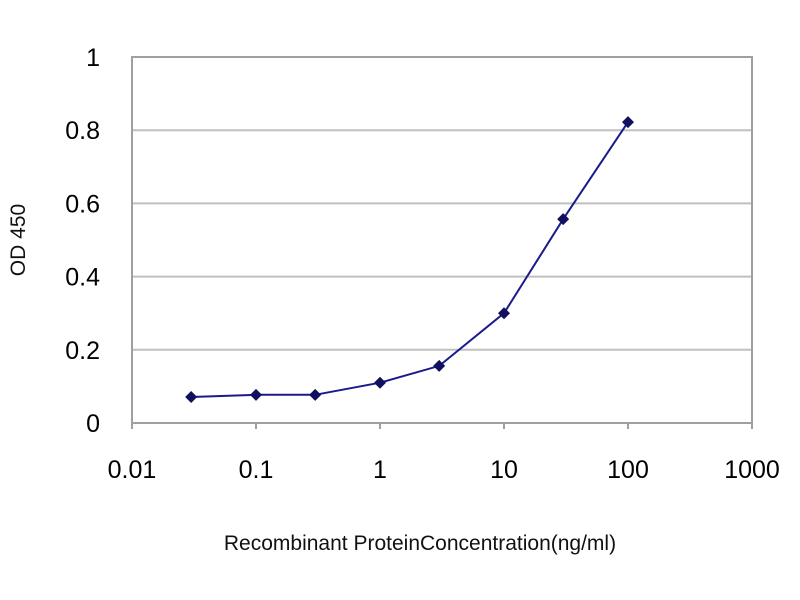 This screenshot has height=600, width=800. Describe the element at coordinates (18, 240) in the screenshot. I see `y-axis-label: OD 450` at that location.